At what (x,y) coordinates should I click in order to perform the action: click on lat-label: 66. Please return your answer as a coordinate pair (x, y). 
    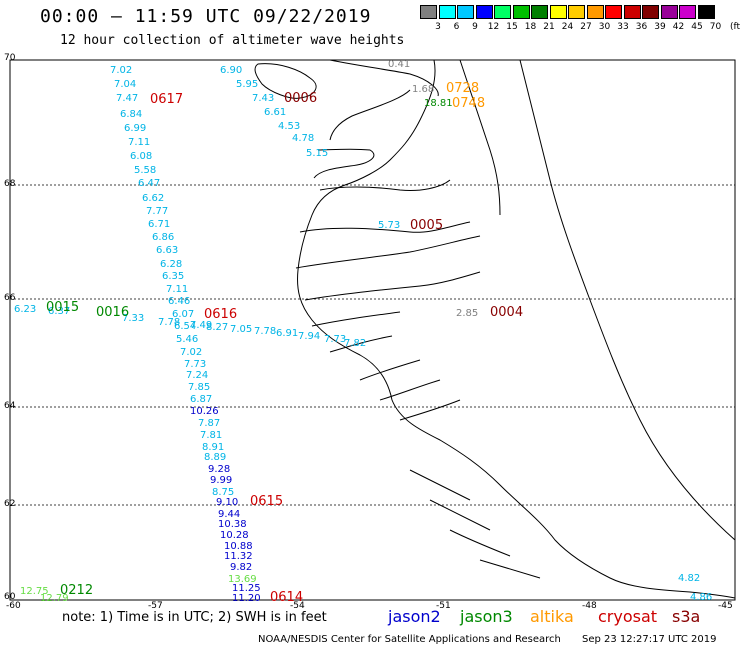
    Looking at the image, I should click on (10, 298).